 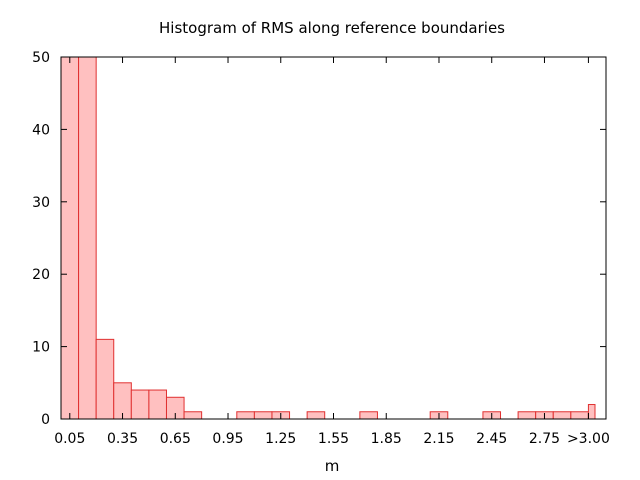 I want to click on x-tick-label: 2.75, so click(x=544, y=439).